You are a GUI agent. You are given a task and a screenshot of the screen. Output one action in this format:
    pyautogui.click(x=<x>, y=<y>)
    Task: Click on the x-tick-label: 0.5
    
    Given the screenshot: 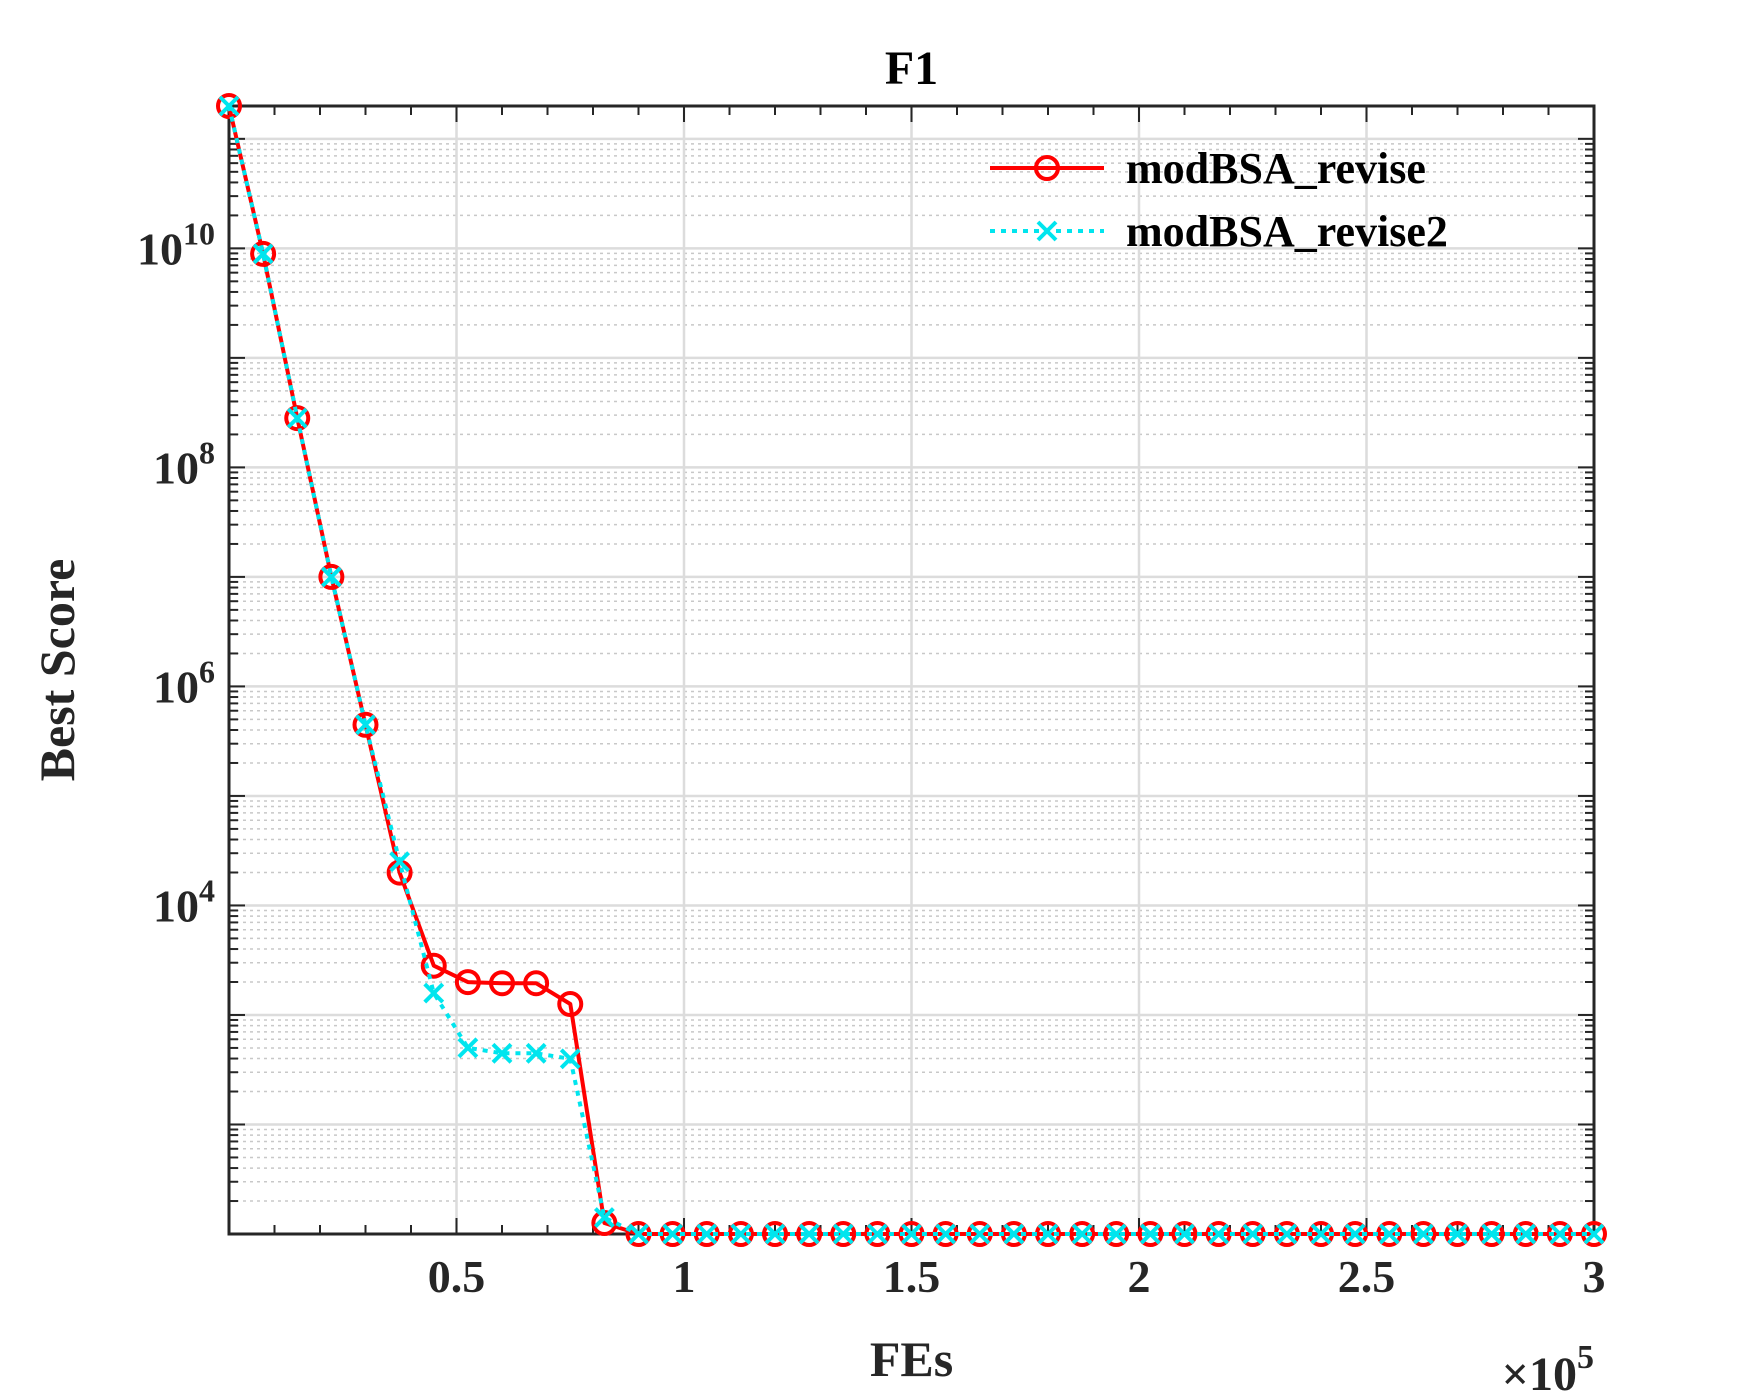 What is the action you would take?
    pyautogui.click(x=457, y=1276)
    